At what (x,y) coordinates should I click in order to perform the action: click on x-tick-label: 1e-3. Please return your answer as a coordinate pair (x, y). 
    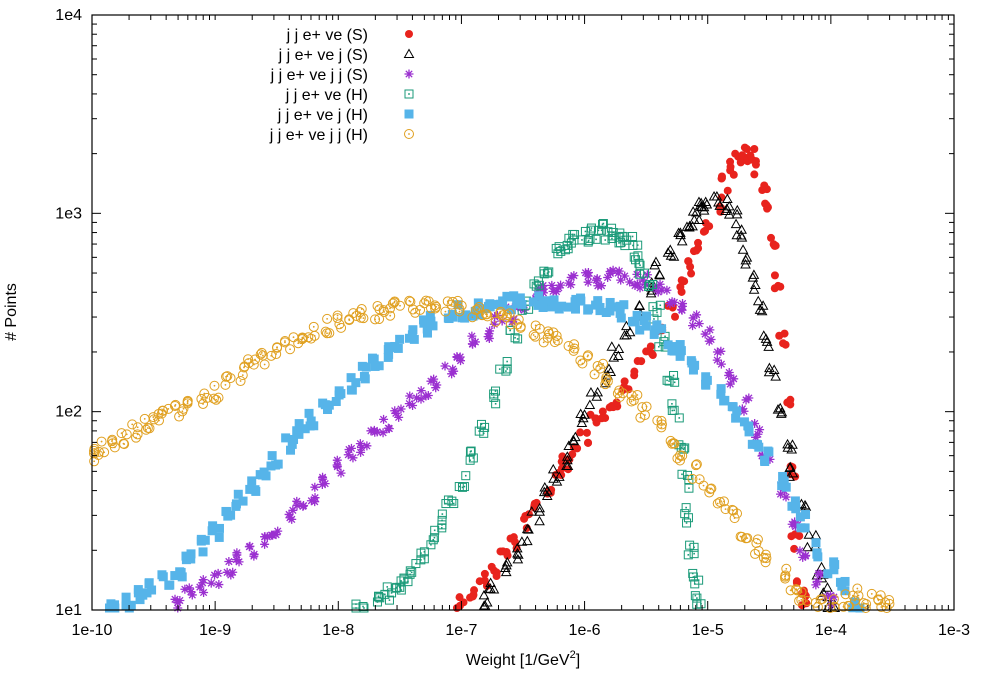
    Looking at the image, I should click on (954, 630).